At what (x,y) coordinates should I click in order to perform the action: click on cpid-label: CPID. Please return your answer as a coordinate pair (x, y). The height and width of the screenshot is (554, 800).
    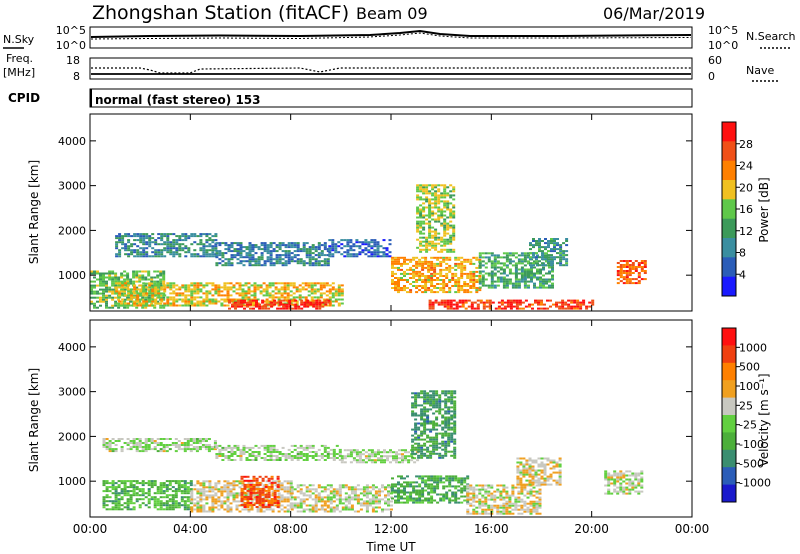
    Looking at the image, I should click on (24, 98).